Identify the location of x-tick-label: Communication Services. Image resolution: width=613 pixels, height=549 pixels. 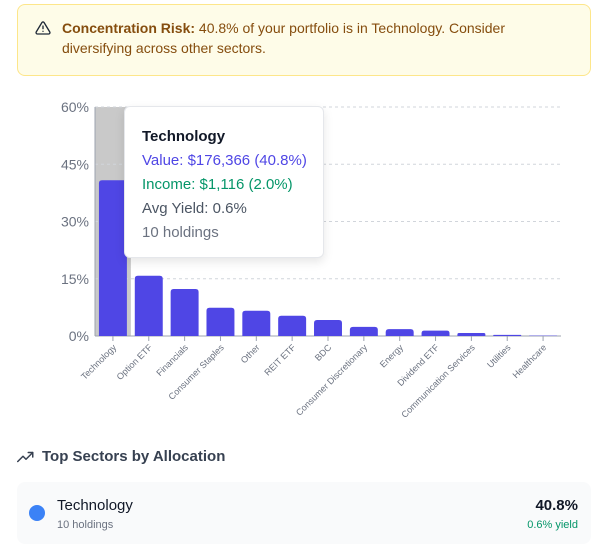
(438, 381).